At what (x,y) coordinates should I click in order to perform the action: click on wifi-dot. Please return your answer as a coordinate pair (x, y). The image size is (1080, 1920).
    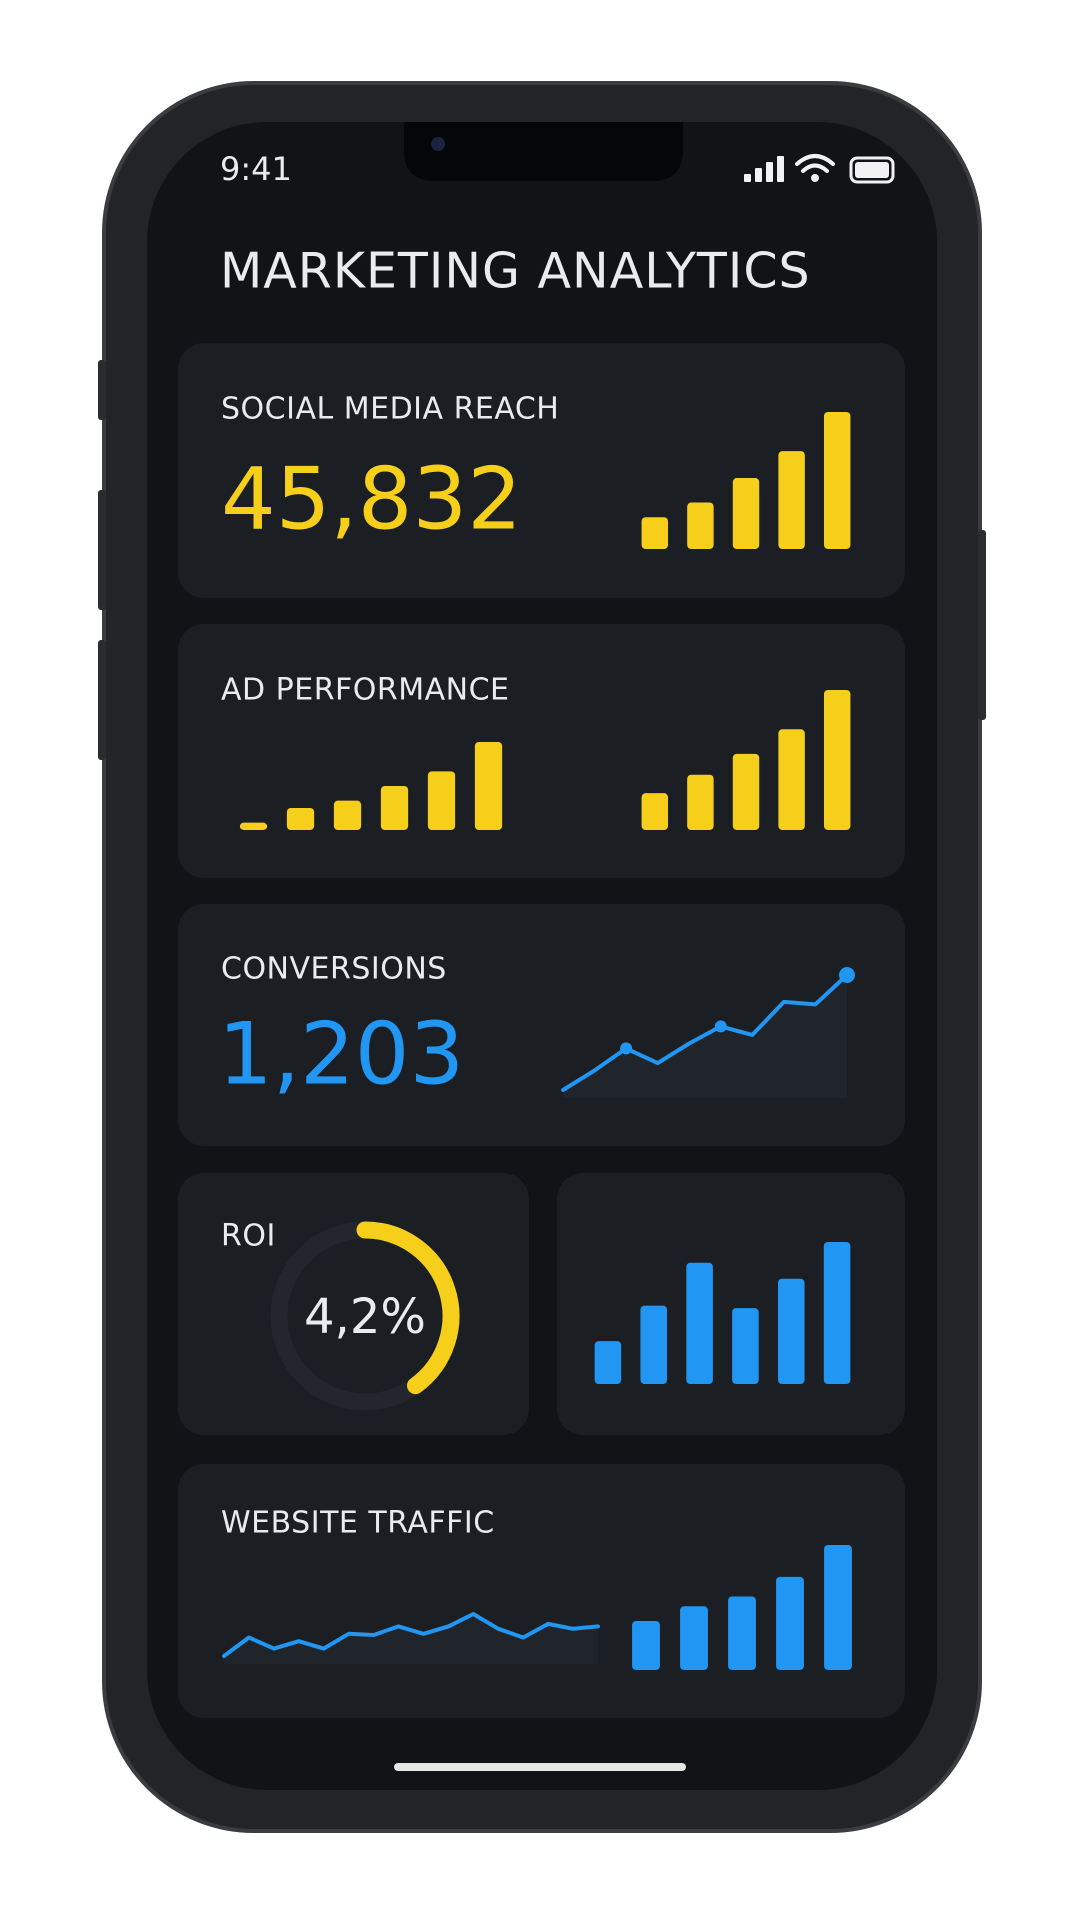
    Looking at the image, I should click on (815, 178).